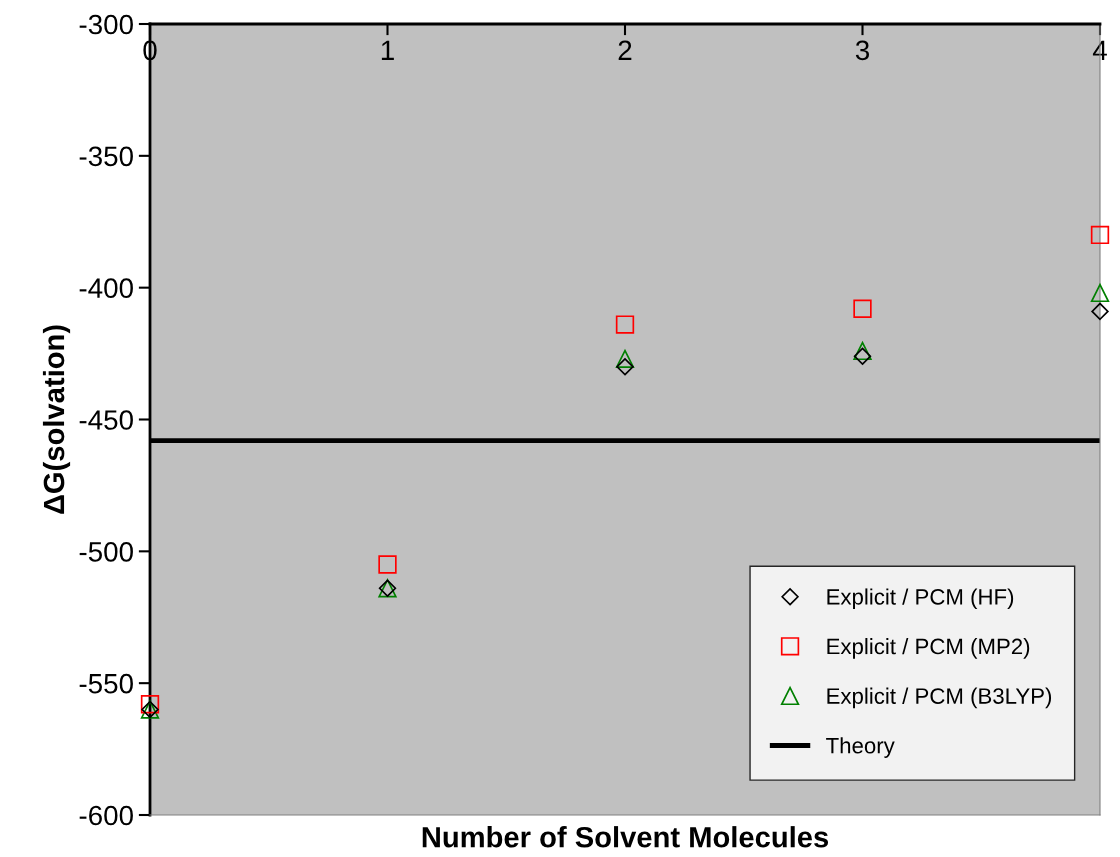  Describe the element at coordinates (939, 698) in the screenshot. I see `legend-label: Explicit / PCM (B3LYP)` at that location.